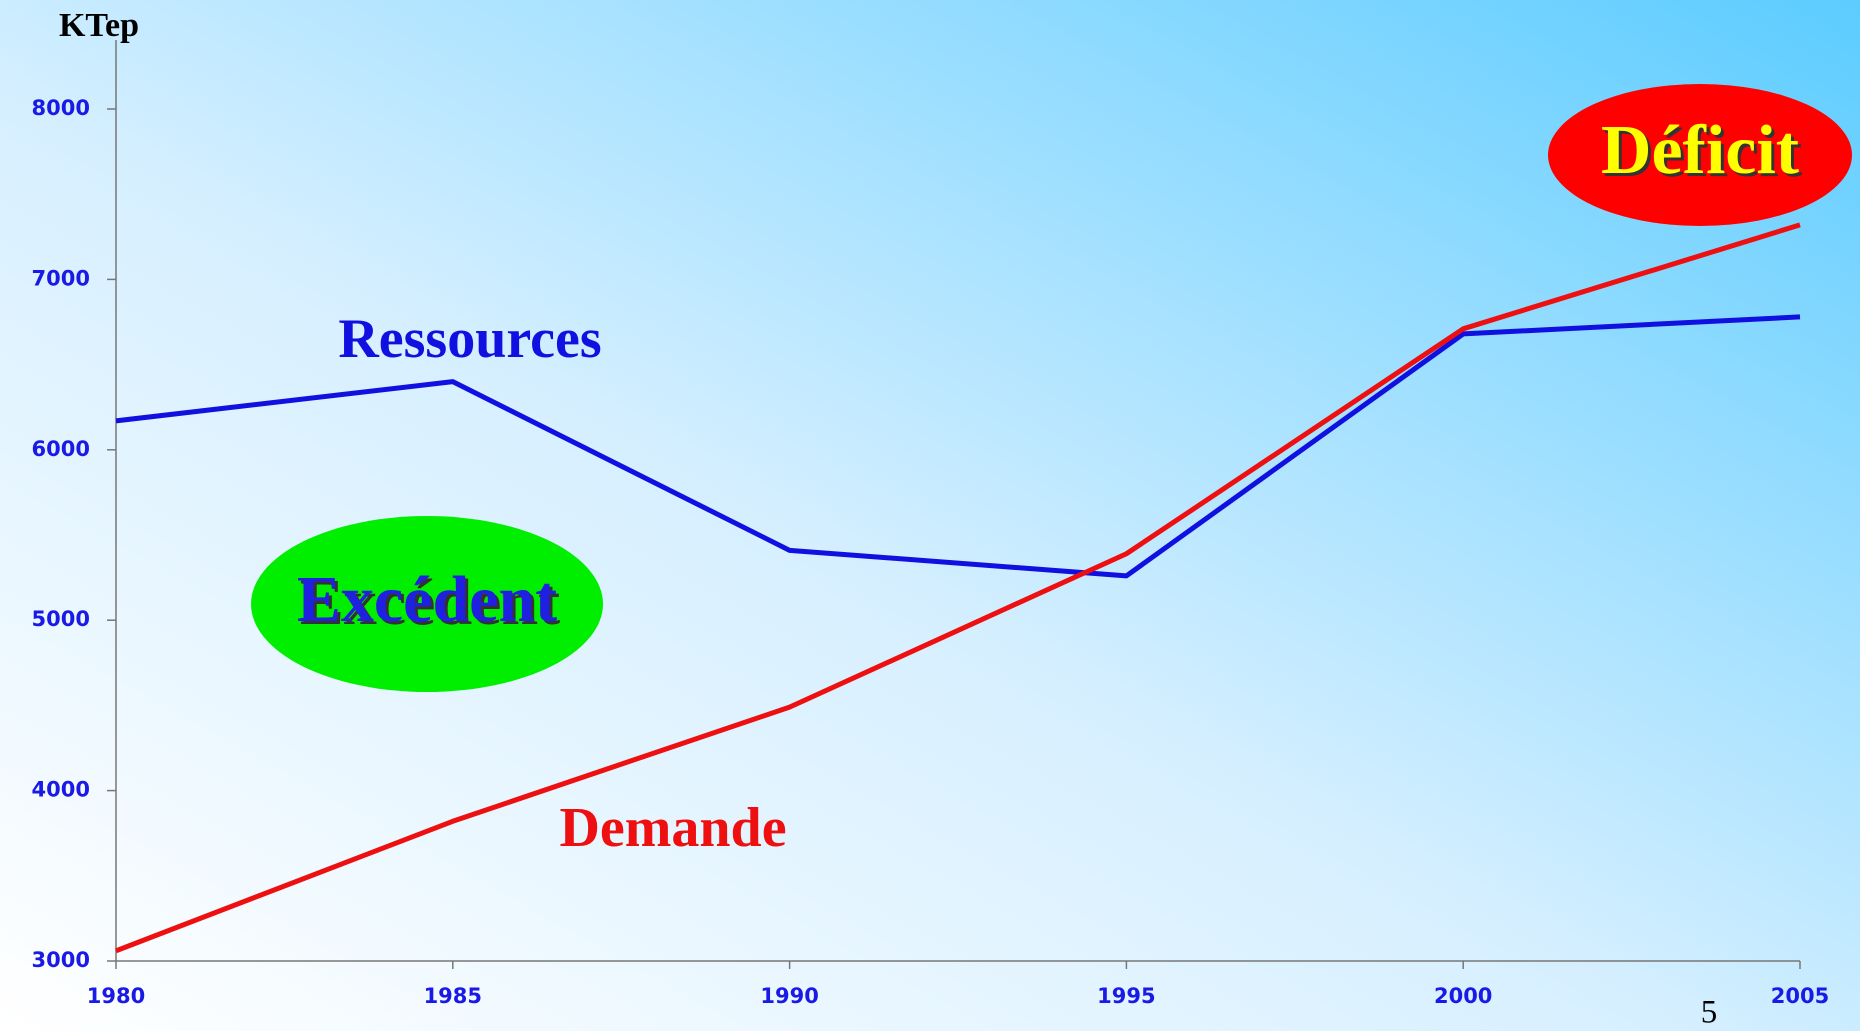 This screenshot has width=1860, height=1031. I want to click on x-tick-label: 1985, so click(453, 996).